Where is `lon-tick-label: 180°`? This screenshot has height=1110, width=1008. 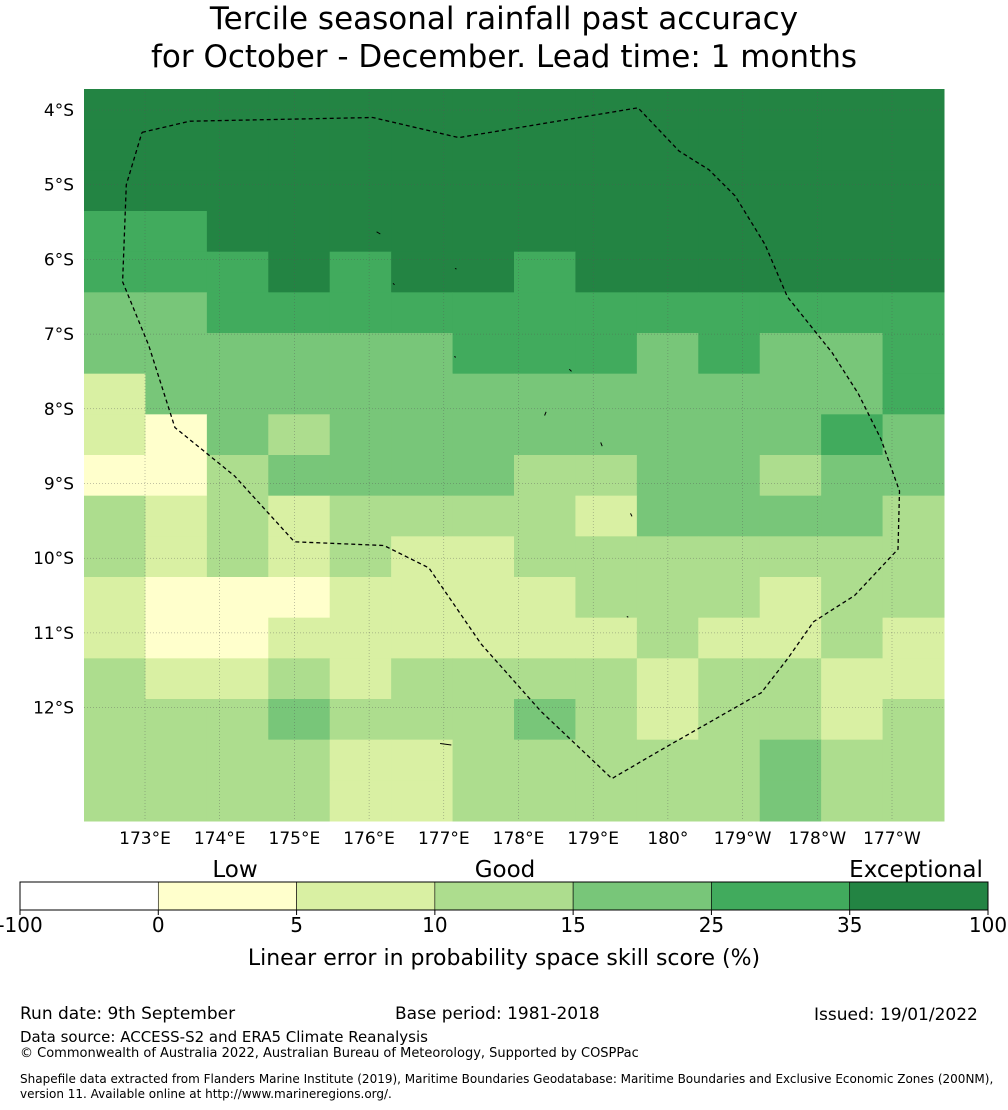 lon-tick-label: 180° is located at coordinates (667, 839).